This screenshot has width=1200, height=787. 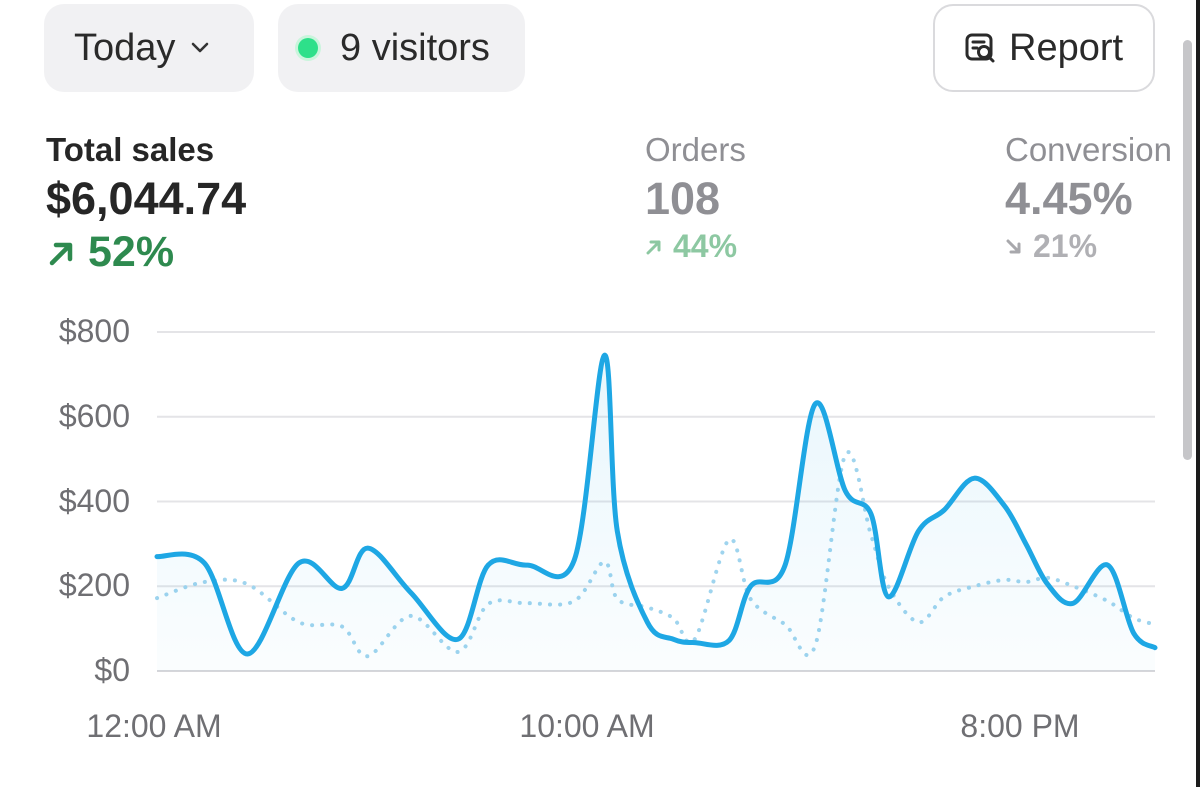 What do you see at coordinates (94, 416) in the screenshot?
I see `y-tick-label: $600` at bounding box center [94, 416].